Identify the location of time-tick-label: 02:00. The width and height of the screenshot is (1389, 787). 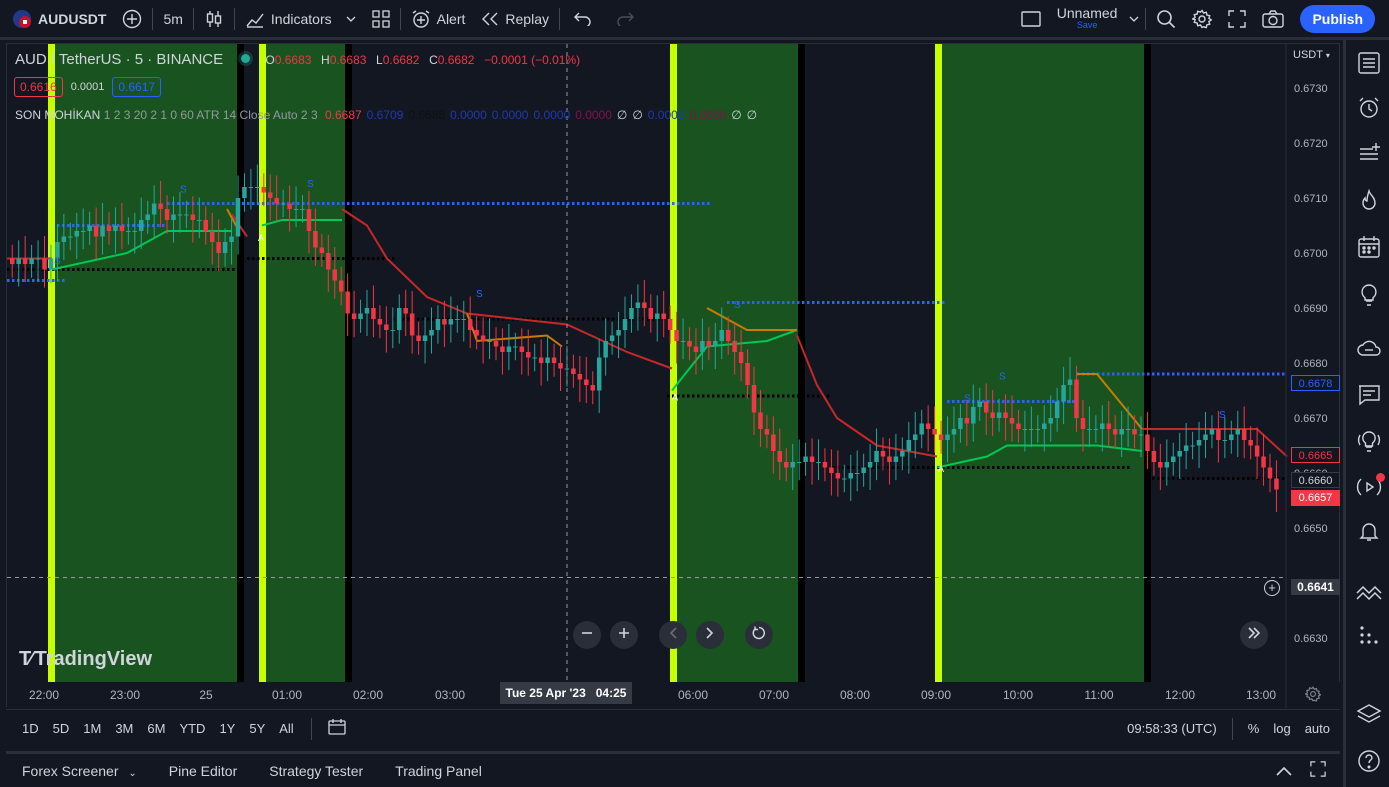
(368, 695).